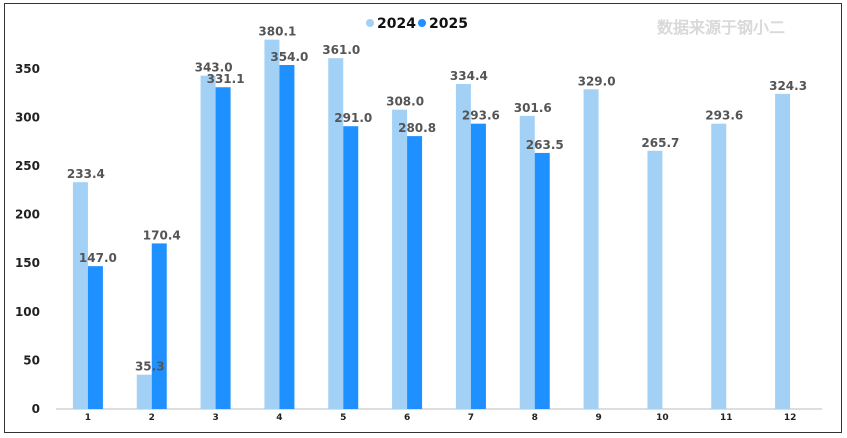  I want to click on x-axis: 1 2 3 4 5 6 7 8 9 10 11 12, so click(439, 415).